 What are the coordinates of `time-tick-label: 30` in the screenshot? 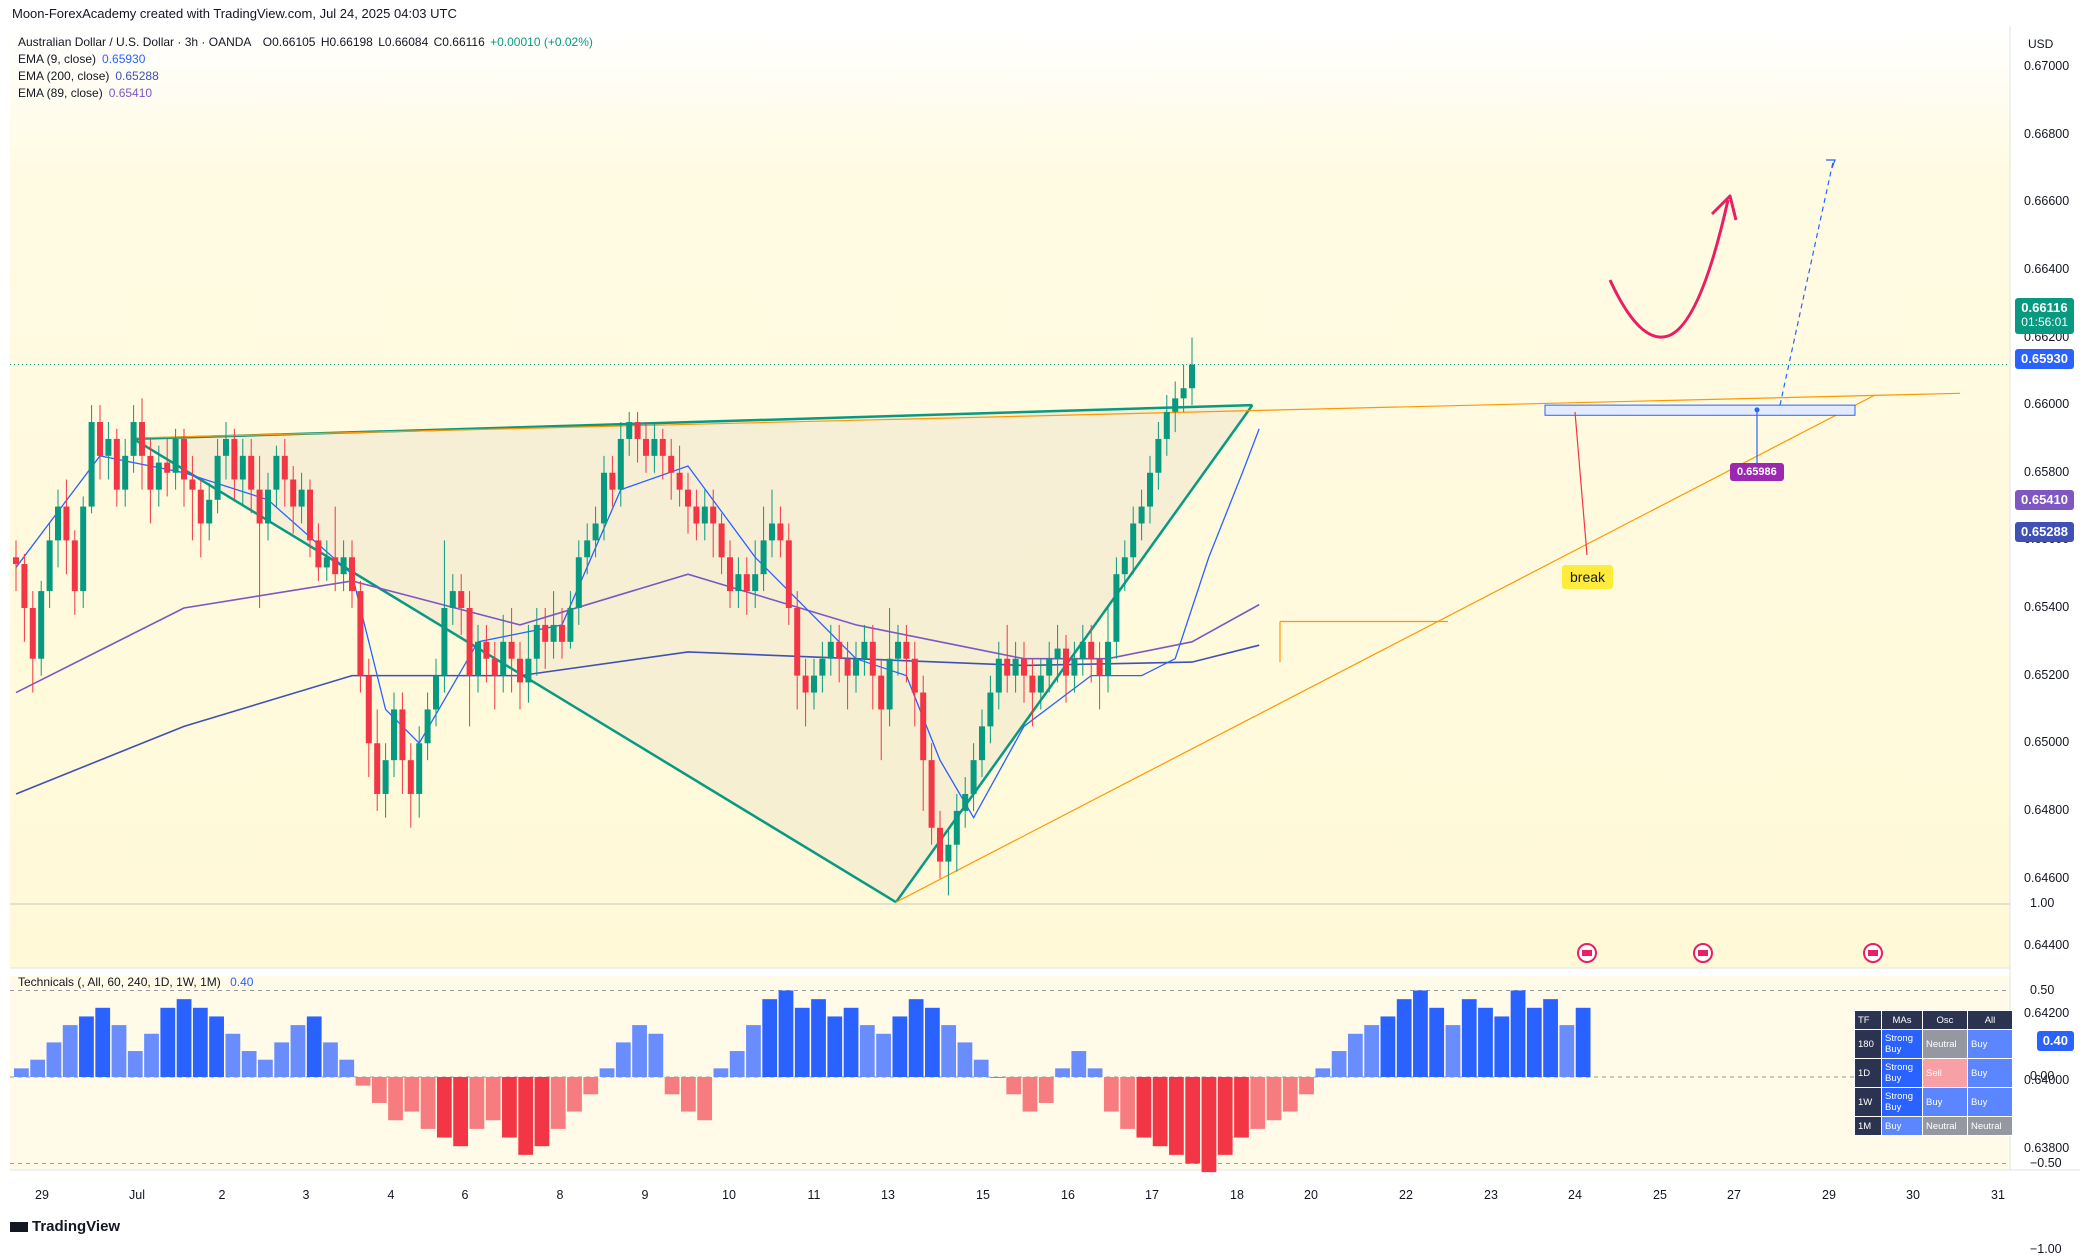 It's located at (1913, 1195).